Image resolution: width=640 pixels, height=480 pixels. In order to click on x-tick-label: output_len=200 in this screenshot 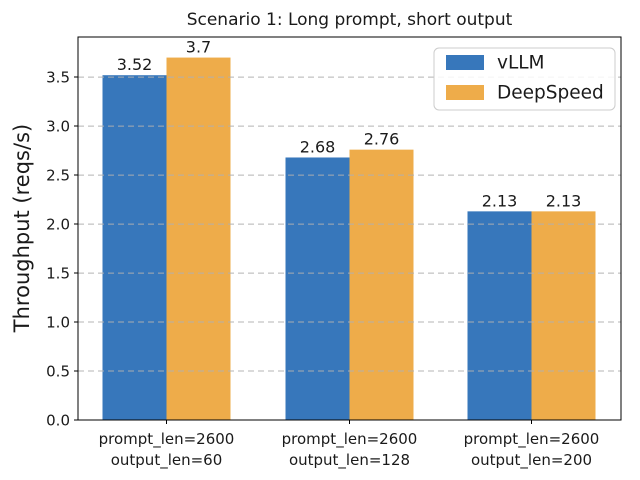, I will do `click(531, 460)`.